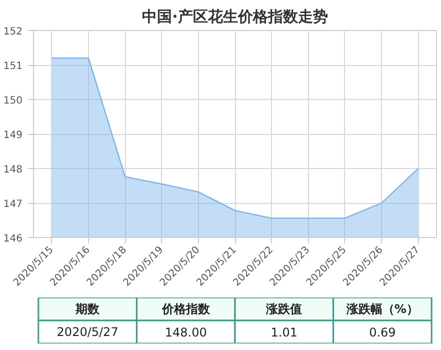 The height and width of the screenshot is (350, 441). What do you see at coordinates (13, 204) in the screenshot?
I see `y-tick-label: 147` at bounding box center [13, 204].